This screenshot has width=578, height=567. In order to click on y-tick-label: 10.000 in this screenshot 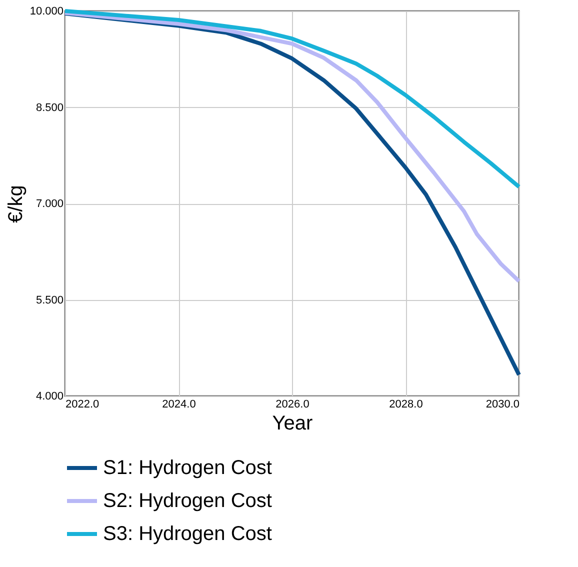, I will do `click(47, 12)`.